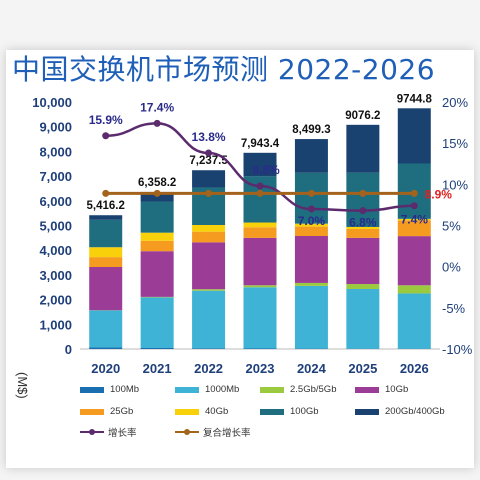  Describe the element at coordinates (55, 300) in the screenshot. I see `y-tick-label: 2,000` at that location.